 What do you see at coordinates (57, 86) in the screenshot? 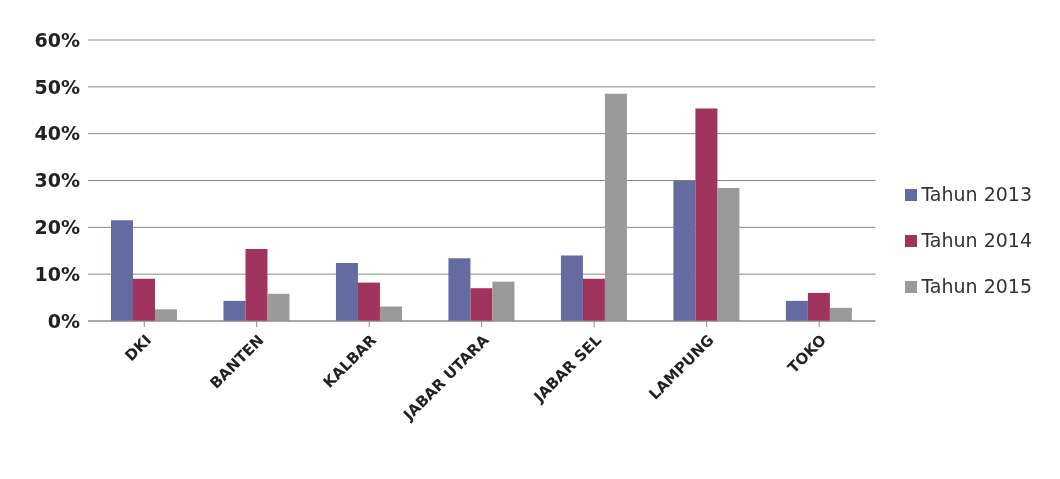
I see `y-tick-label: 50%` at bounding box center [57, 86].